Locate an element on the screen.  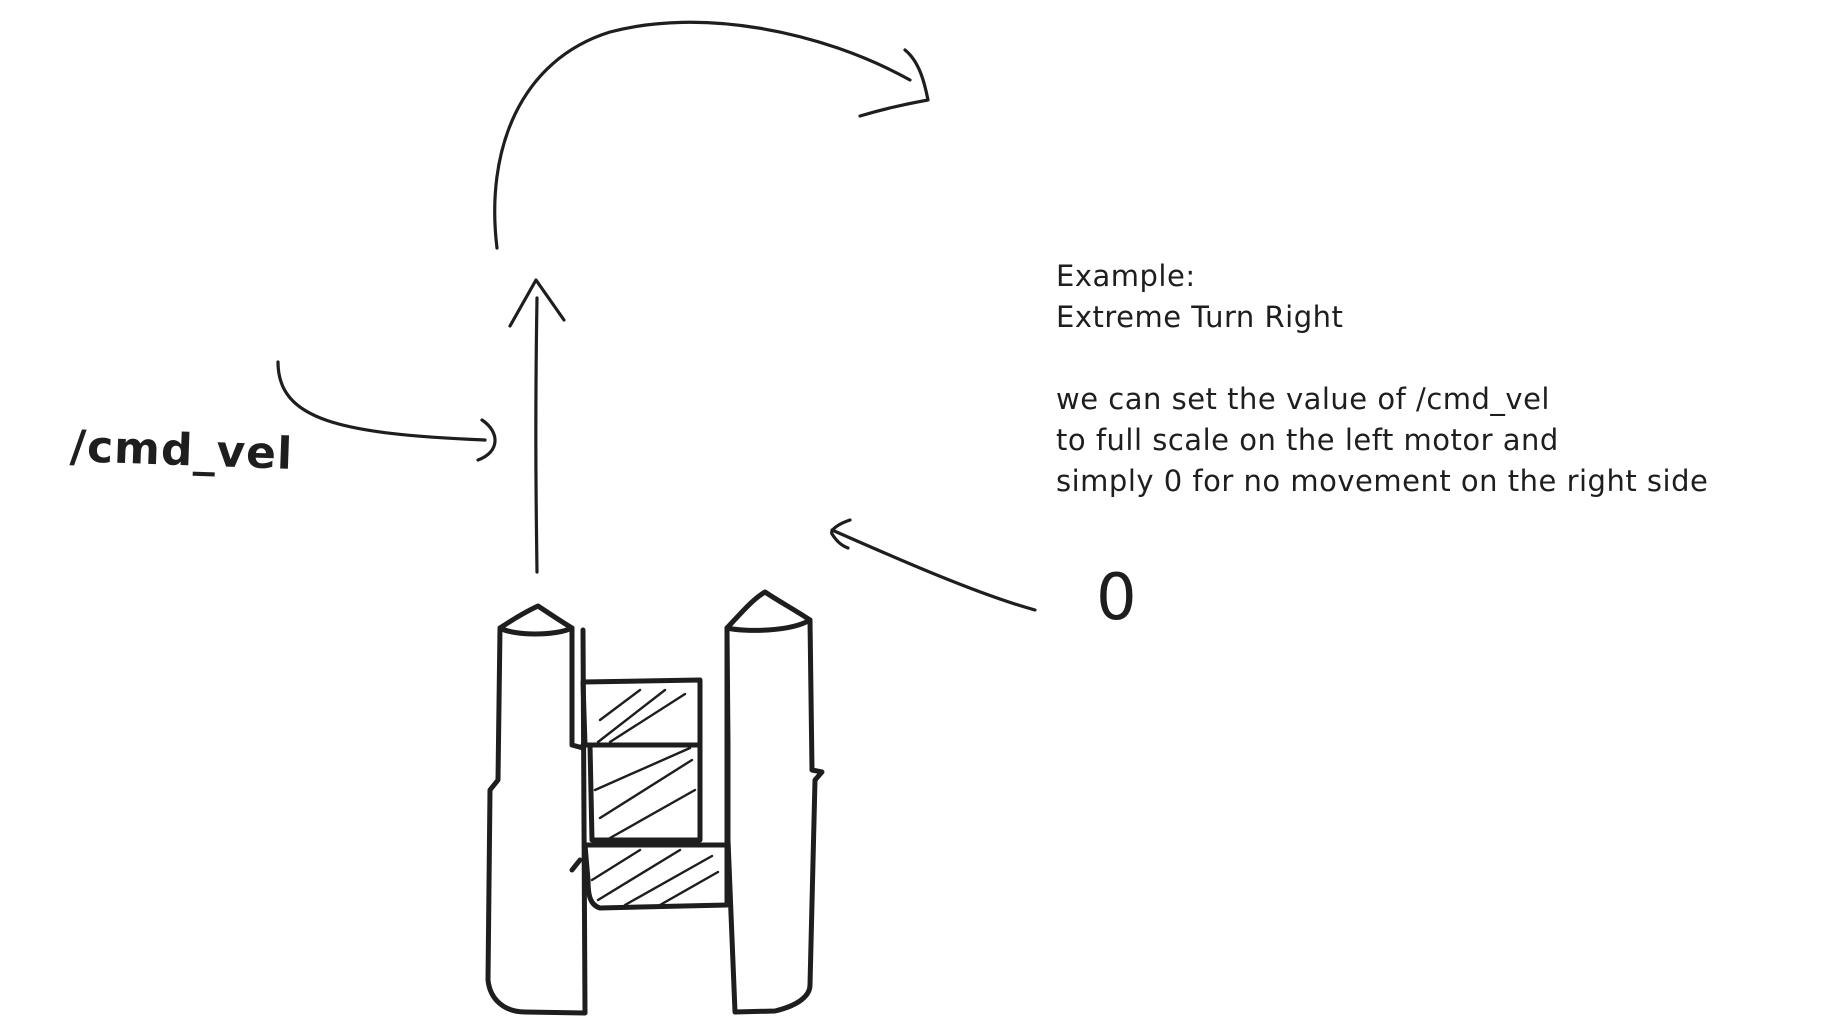
forward-shaft is located at coordinates (536, 435).